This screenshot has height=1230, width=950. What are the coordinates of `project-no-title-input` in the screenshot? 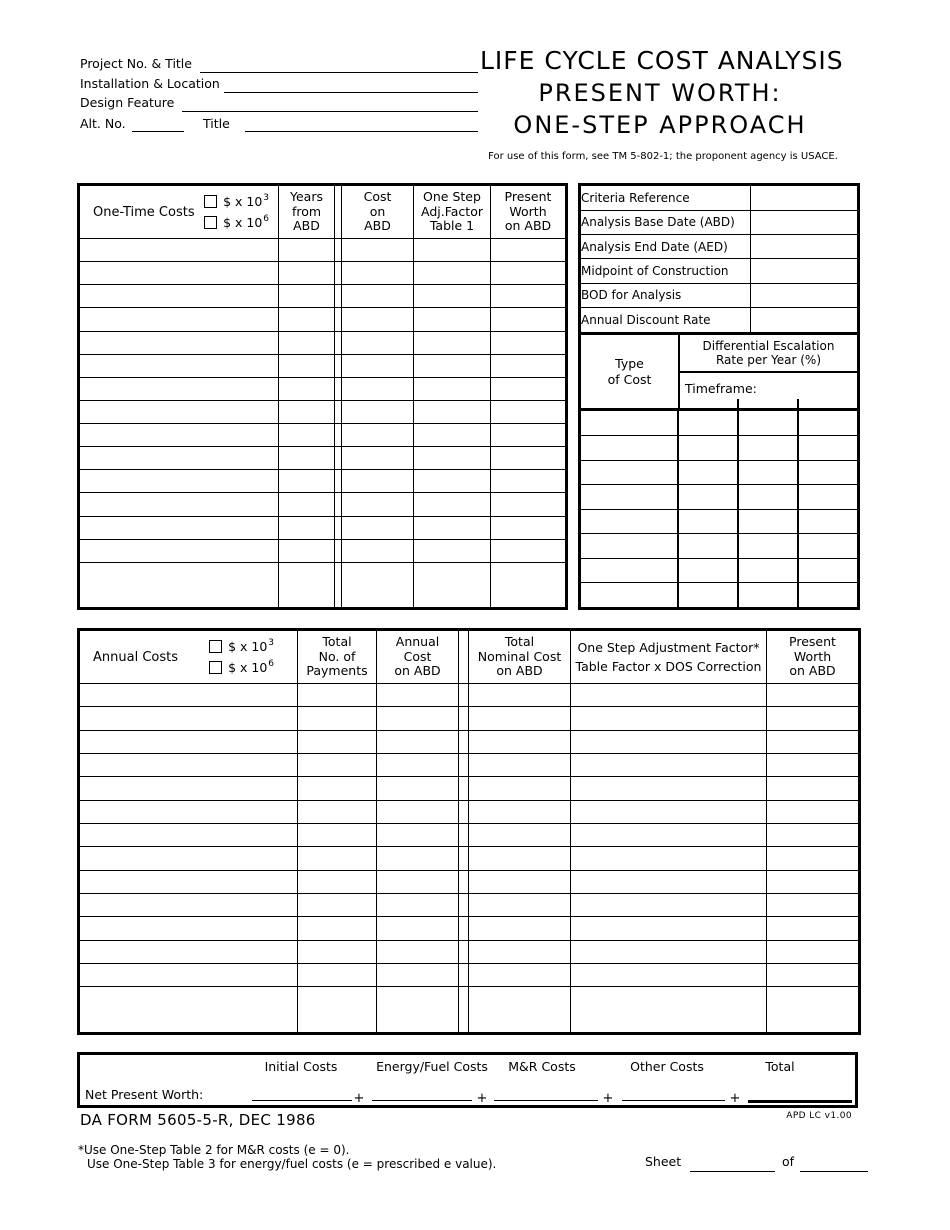 It's located at (339, 72).